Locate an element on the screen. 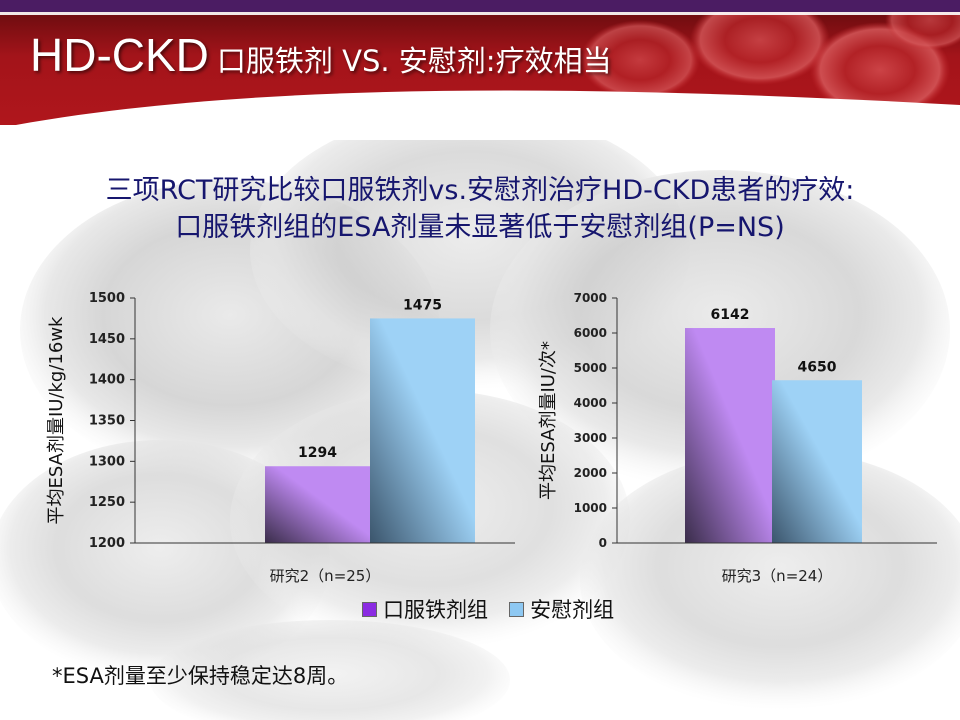 The height and width of the screenshot is (720, 960). y-tick-label: 1200 is located at coordinates (107, 543).